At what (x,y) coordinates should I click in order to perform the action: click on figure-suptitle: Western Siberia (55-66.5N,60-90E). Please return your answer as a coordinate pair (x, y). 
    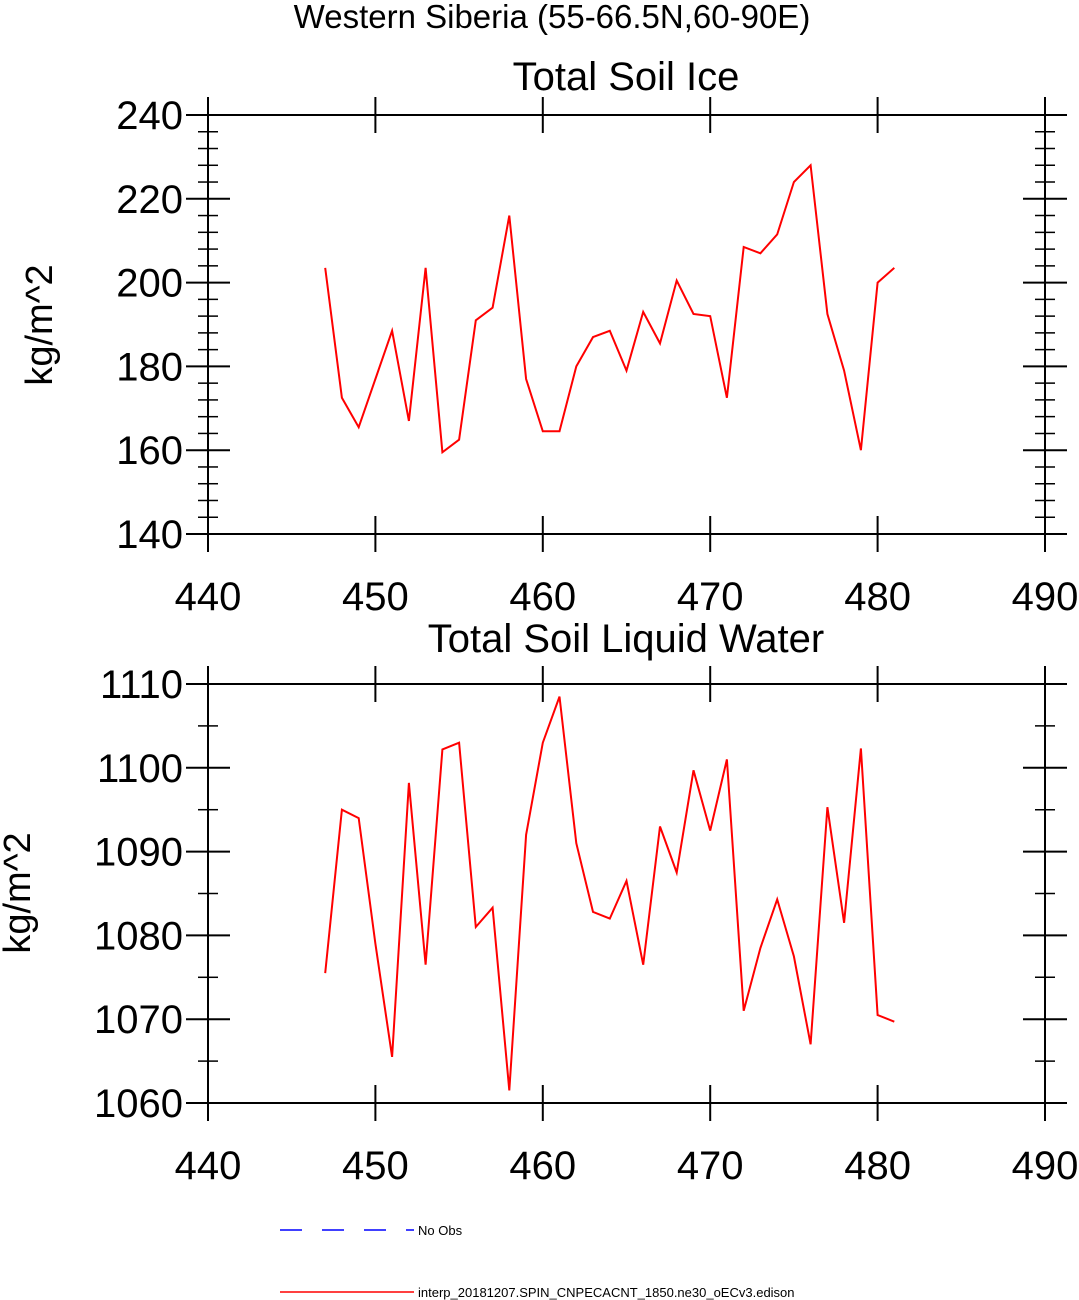
    Looking at the image, I should click on (552, 17).